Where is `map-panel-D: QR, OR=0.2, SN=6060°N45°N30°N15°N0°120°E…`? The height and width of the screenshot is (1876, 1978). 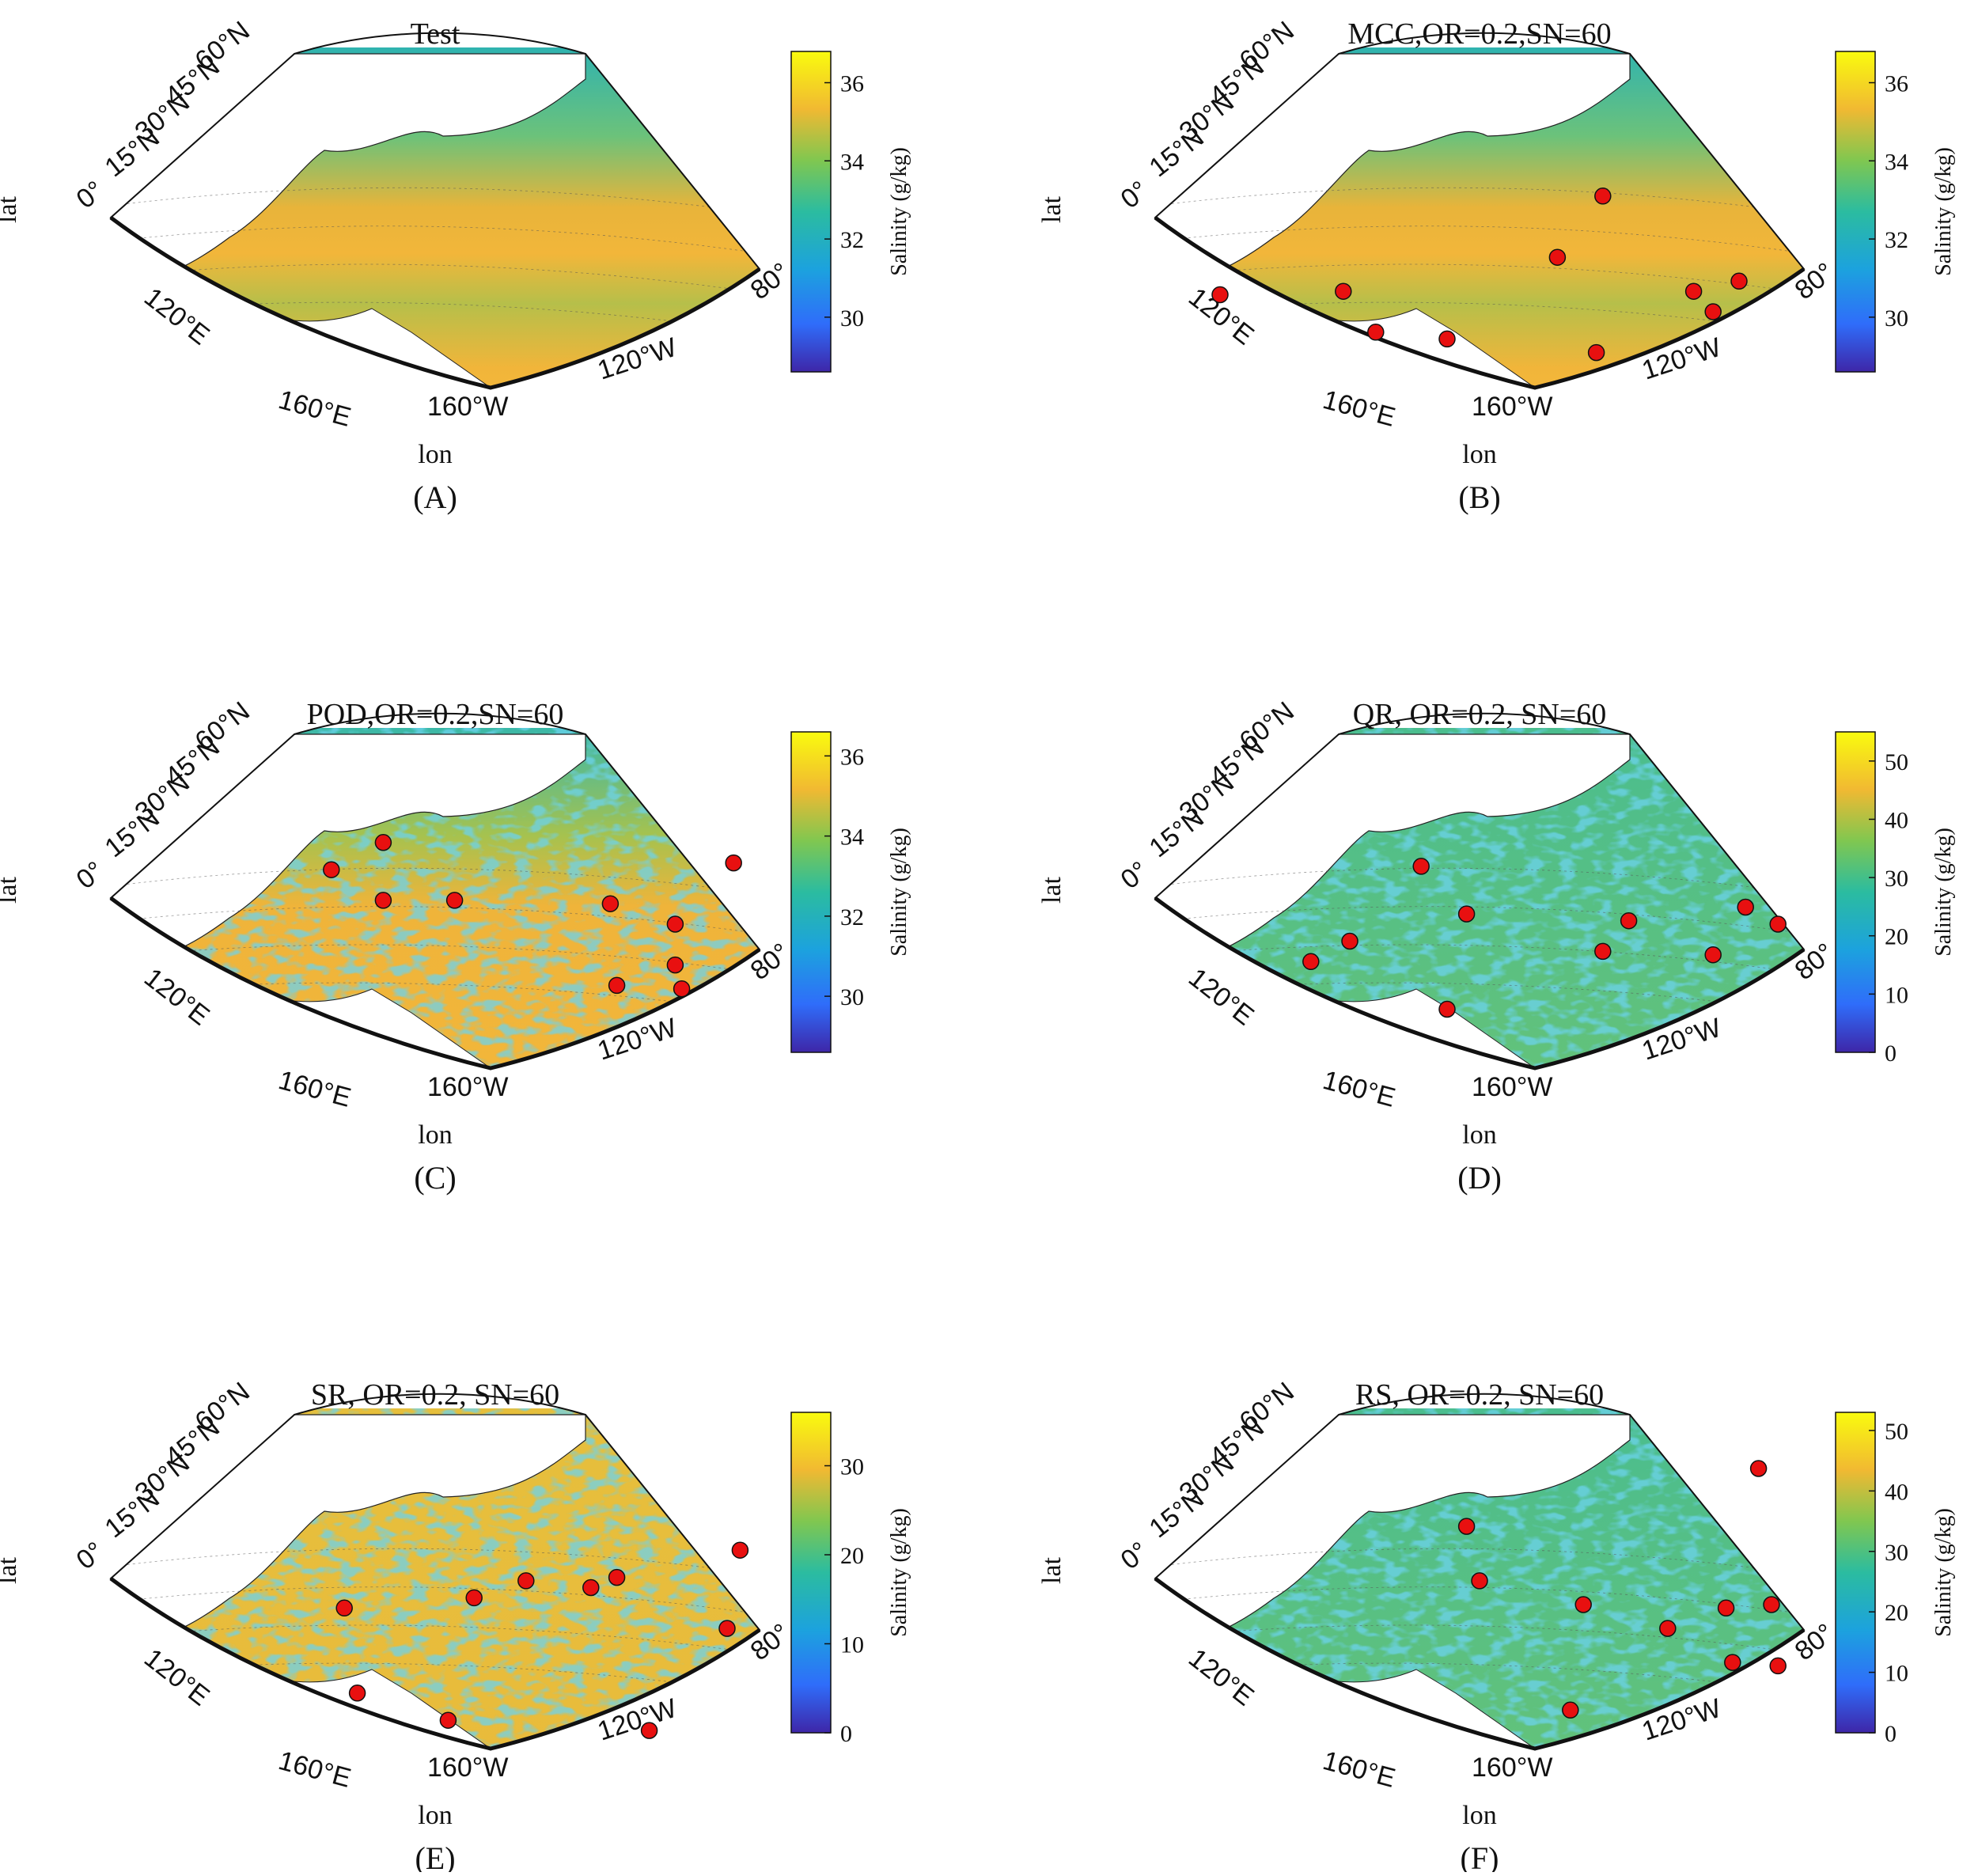
map-panel-D: QR, OR=0.2, SN=6060°N45°N30°N15°N0°120°E… is located at coordinates (1496, 946).